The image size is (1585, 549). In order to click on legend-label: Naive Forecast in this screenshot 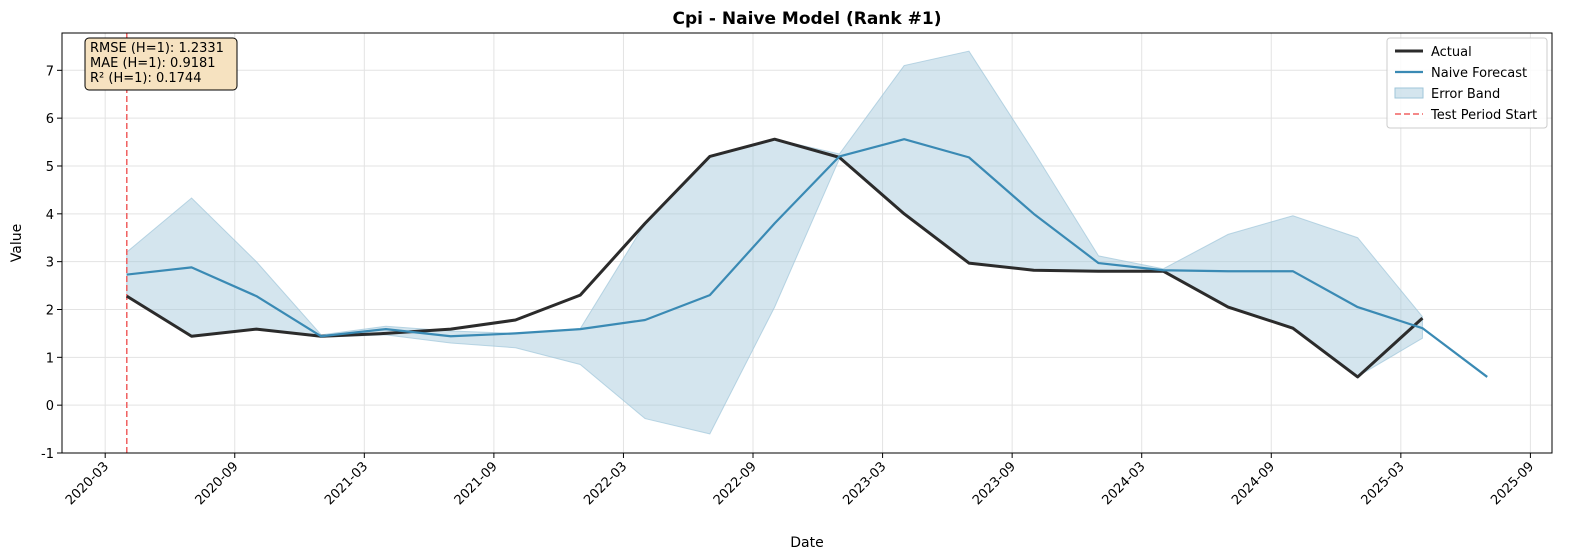, I will do `click(1479, 73)`.